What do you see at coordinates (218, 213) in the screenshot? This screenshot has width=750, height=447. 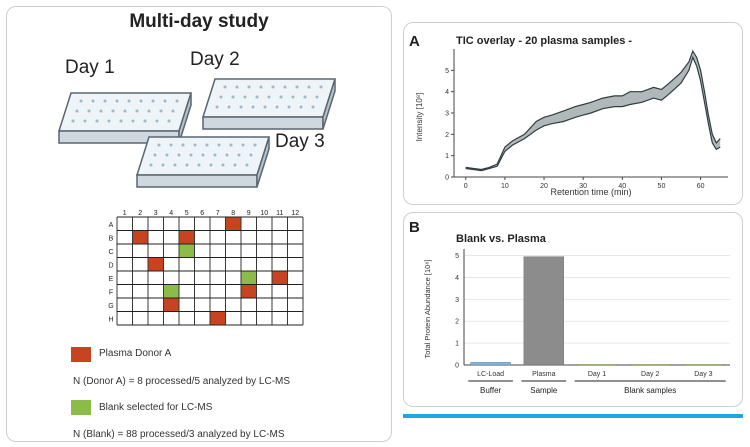 I see `grid-column-label: 7` at bounding box center [218, 213].